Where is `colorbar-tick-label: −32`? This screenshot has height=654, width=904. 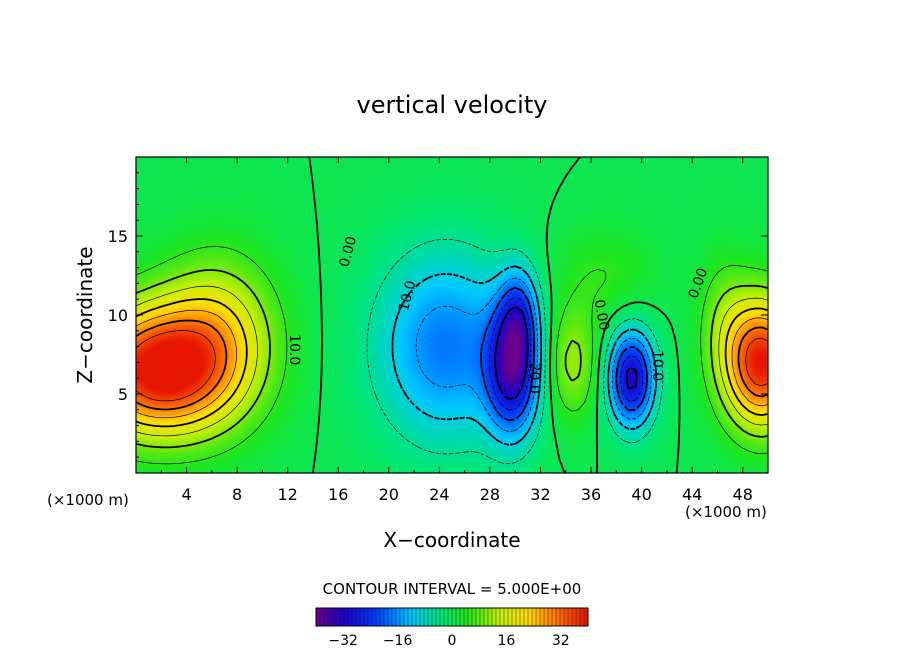
colorbar-tick-label: −32 is located at coordinates (343, 641).